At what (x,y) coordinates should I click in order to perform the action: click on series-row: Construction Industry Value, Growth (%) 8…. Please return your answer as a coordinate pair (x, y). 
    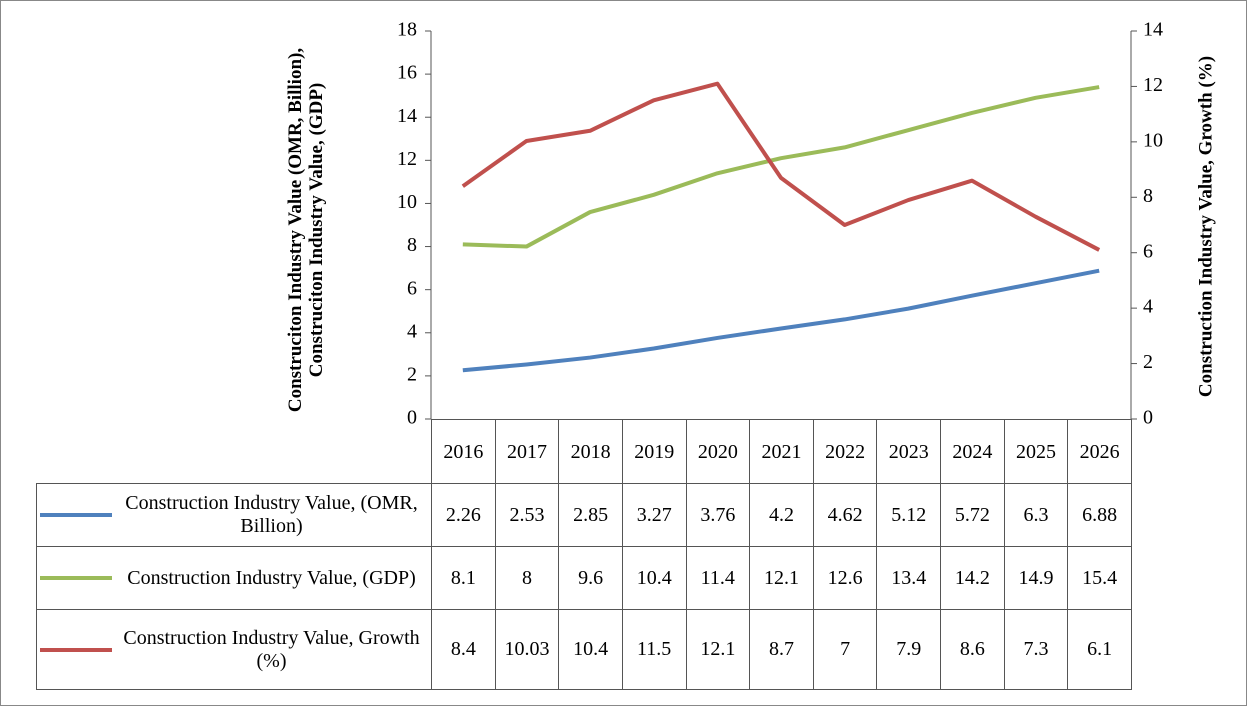
    Looking at the image, I should click on (584, 649).